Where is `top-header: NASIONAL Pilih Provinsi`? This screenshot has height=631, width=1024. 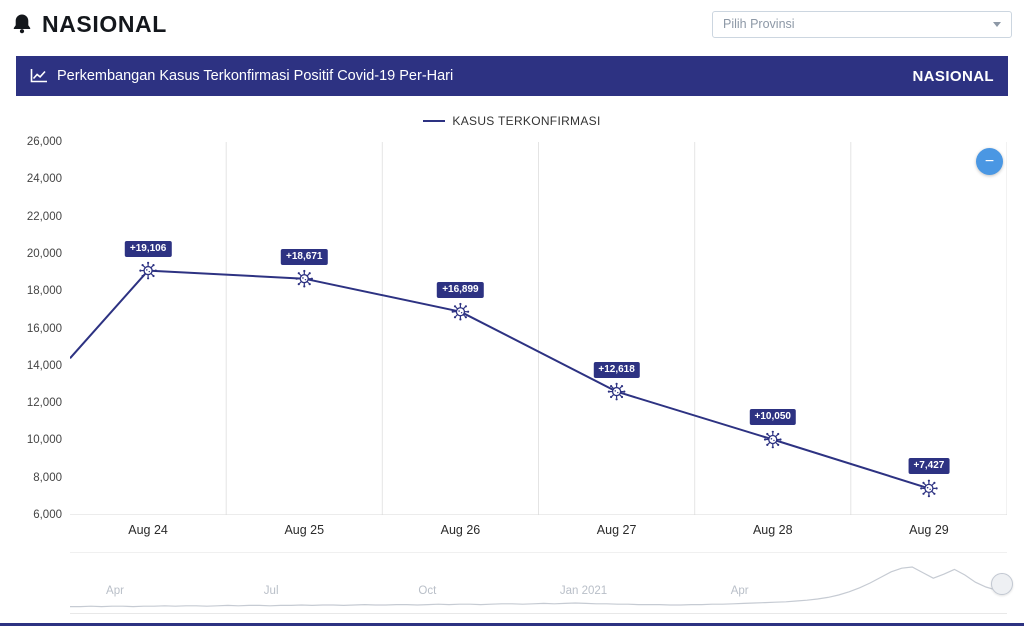 top-header: NASIONAL Pilih Provinsi is located at coordinates (512, 22).